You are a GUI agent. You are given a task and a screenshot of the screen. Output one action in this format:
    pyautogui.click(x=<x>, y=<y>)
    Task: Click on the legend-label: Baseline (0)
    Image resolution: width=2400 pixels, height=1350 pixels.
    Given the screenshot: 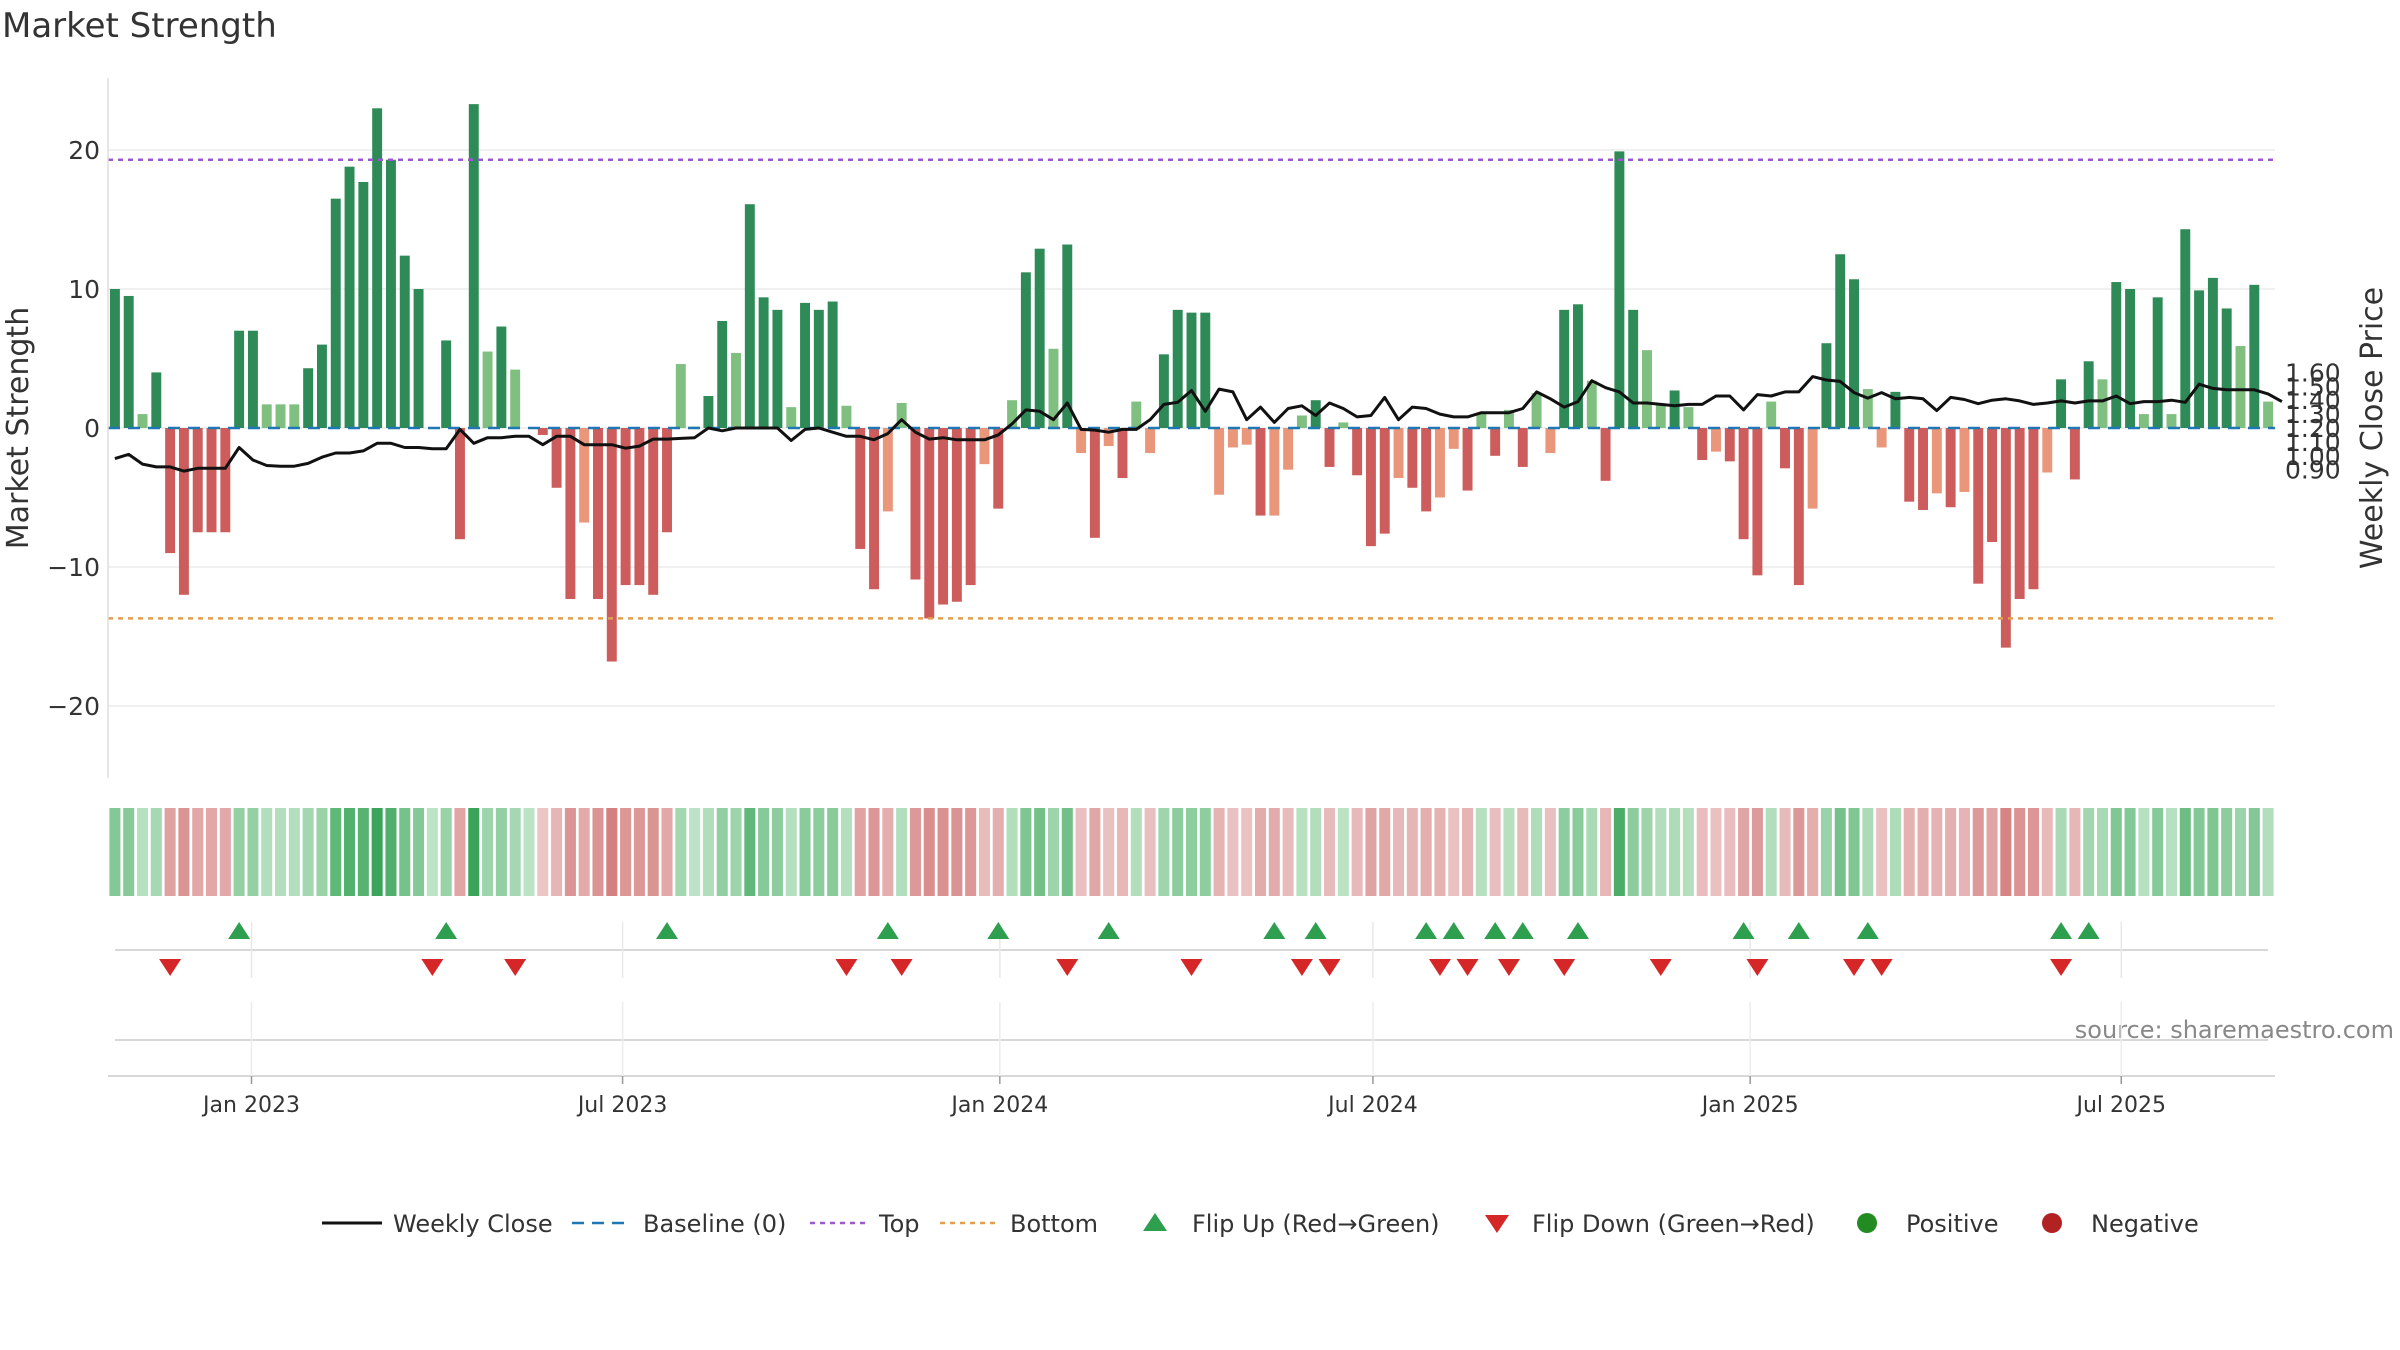 What is the action you would take?
    pyautogui.click(x=714, y=1224)
    